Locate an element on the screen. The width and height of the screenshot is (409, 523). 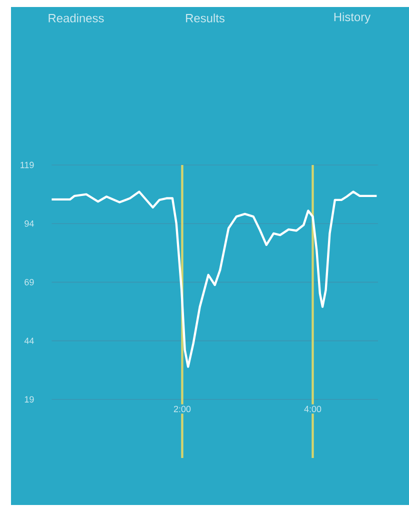
text: History is located at coordinates (352, 18).